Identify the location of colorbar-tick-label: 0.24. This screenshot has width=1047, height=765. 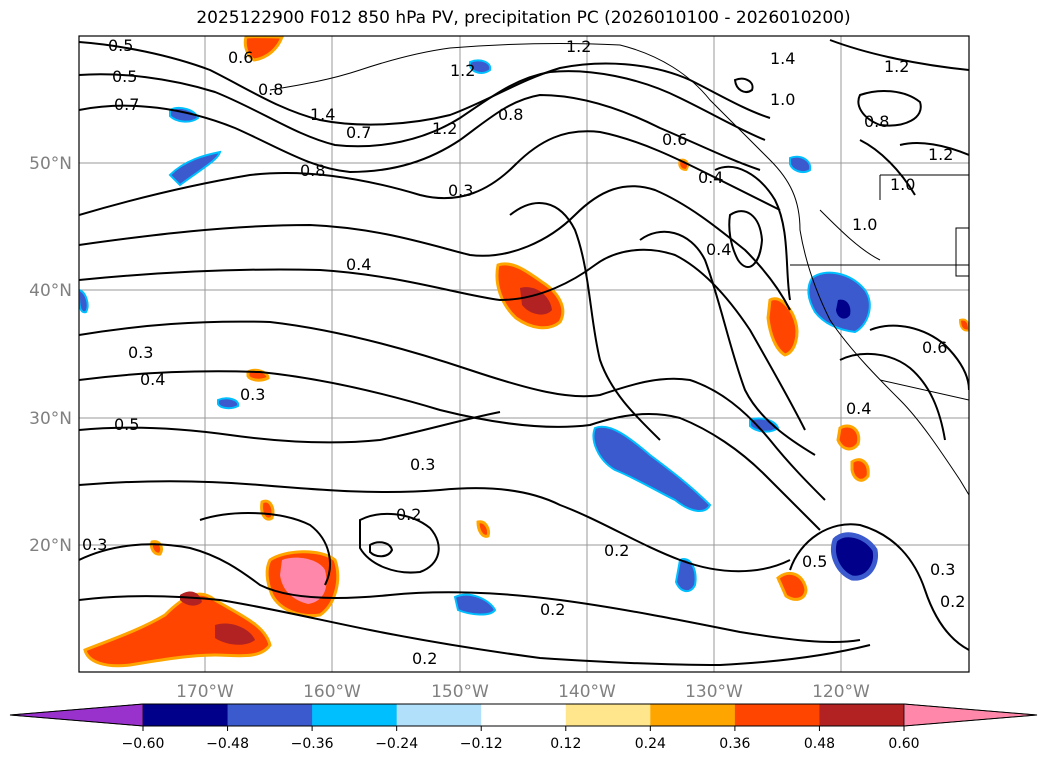
(650, 744).